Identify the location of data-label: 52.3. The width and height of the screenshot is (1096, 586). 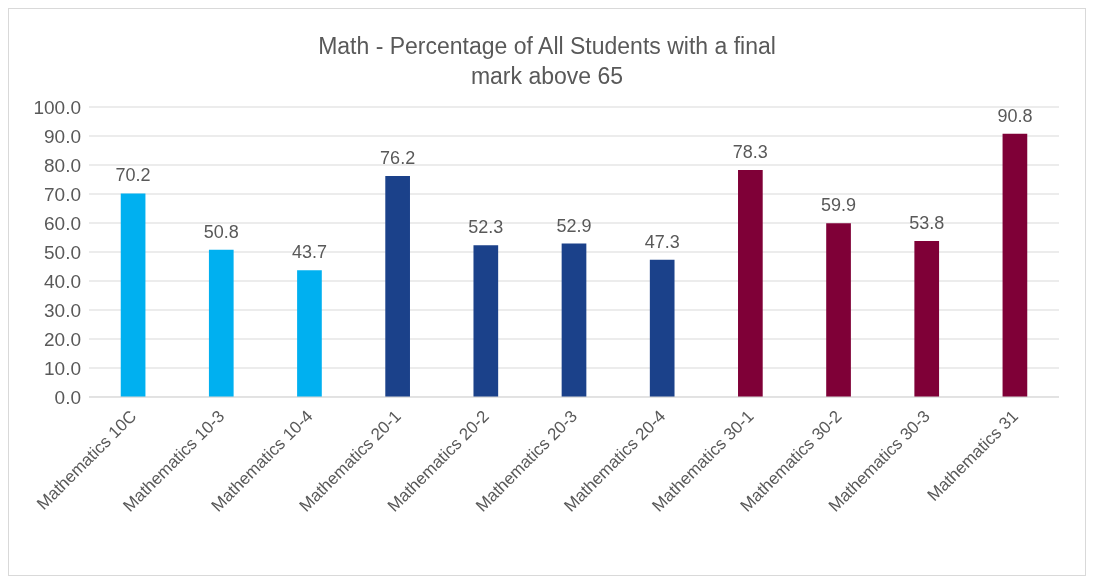
(486, 227).